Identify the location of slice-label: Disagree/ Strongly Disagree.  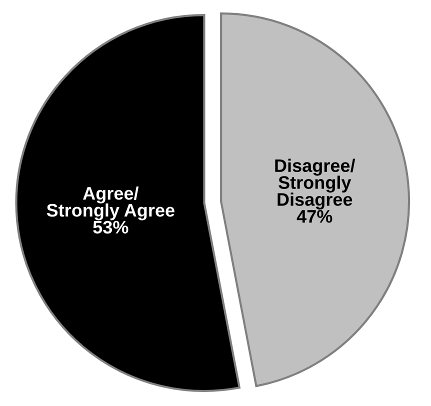
(315, 184).